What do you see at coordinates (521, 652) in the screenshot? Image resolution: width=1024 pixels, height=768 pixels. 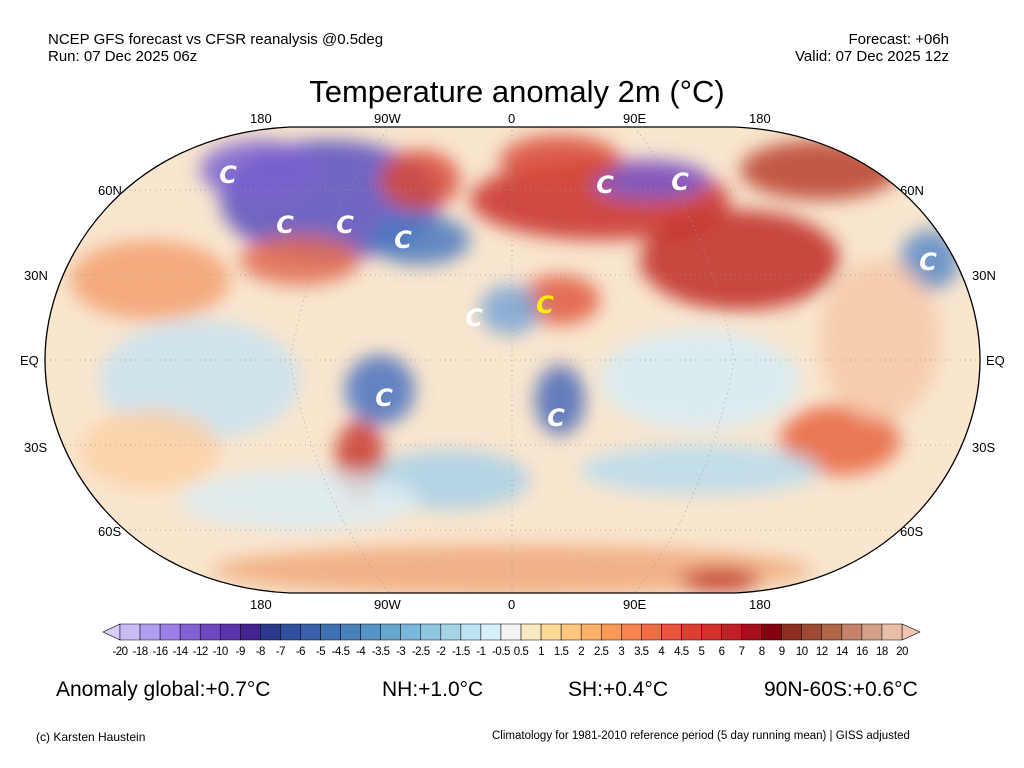 I see `colorbar-tick-label: 0.5` at bounding box center [521, 652].